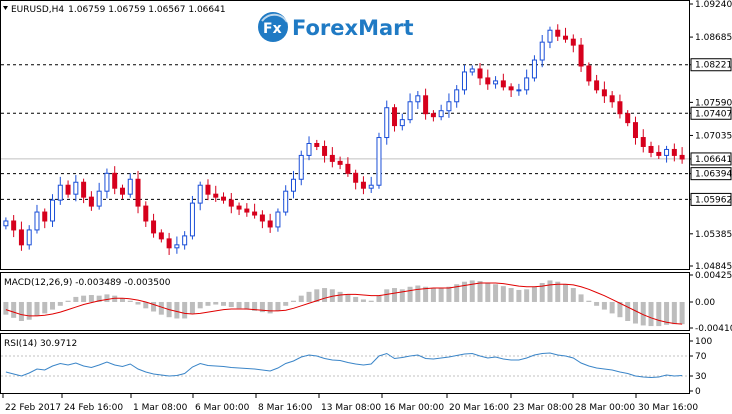  What do you see at coordinates (5, 8) in the screenshot?
I see `symbol-dropdown-icon` at bounding box center [5, 8].